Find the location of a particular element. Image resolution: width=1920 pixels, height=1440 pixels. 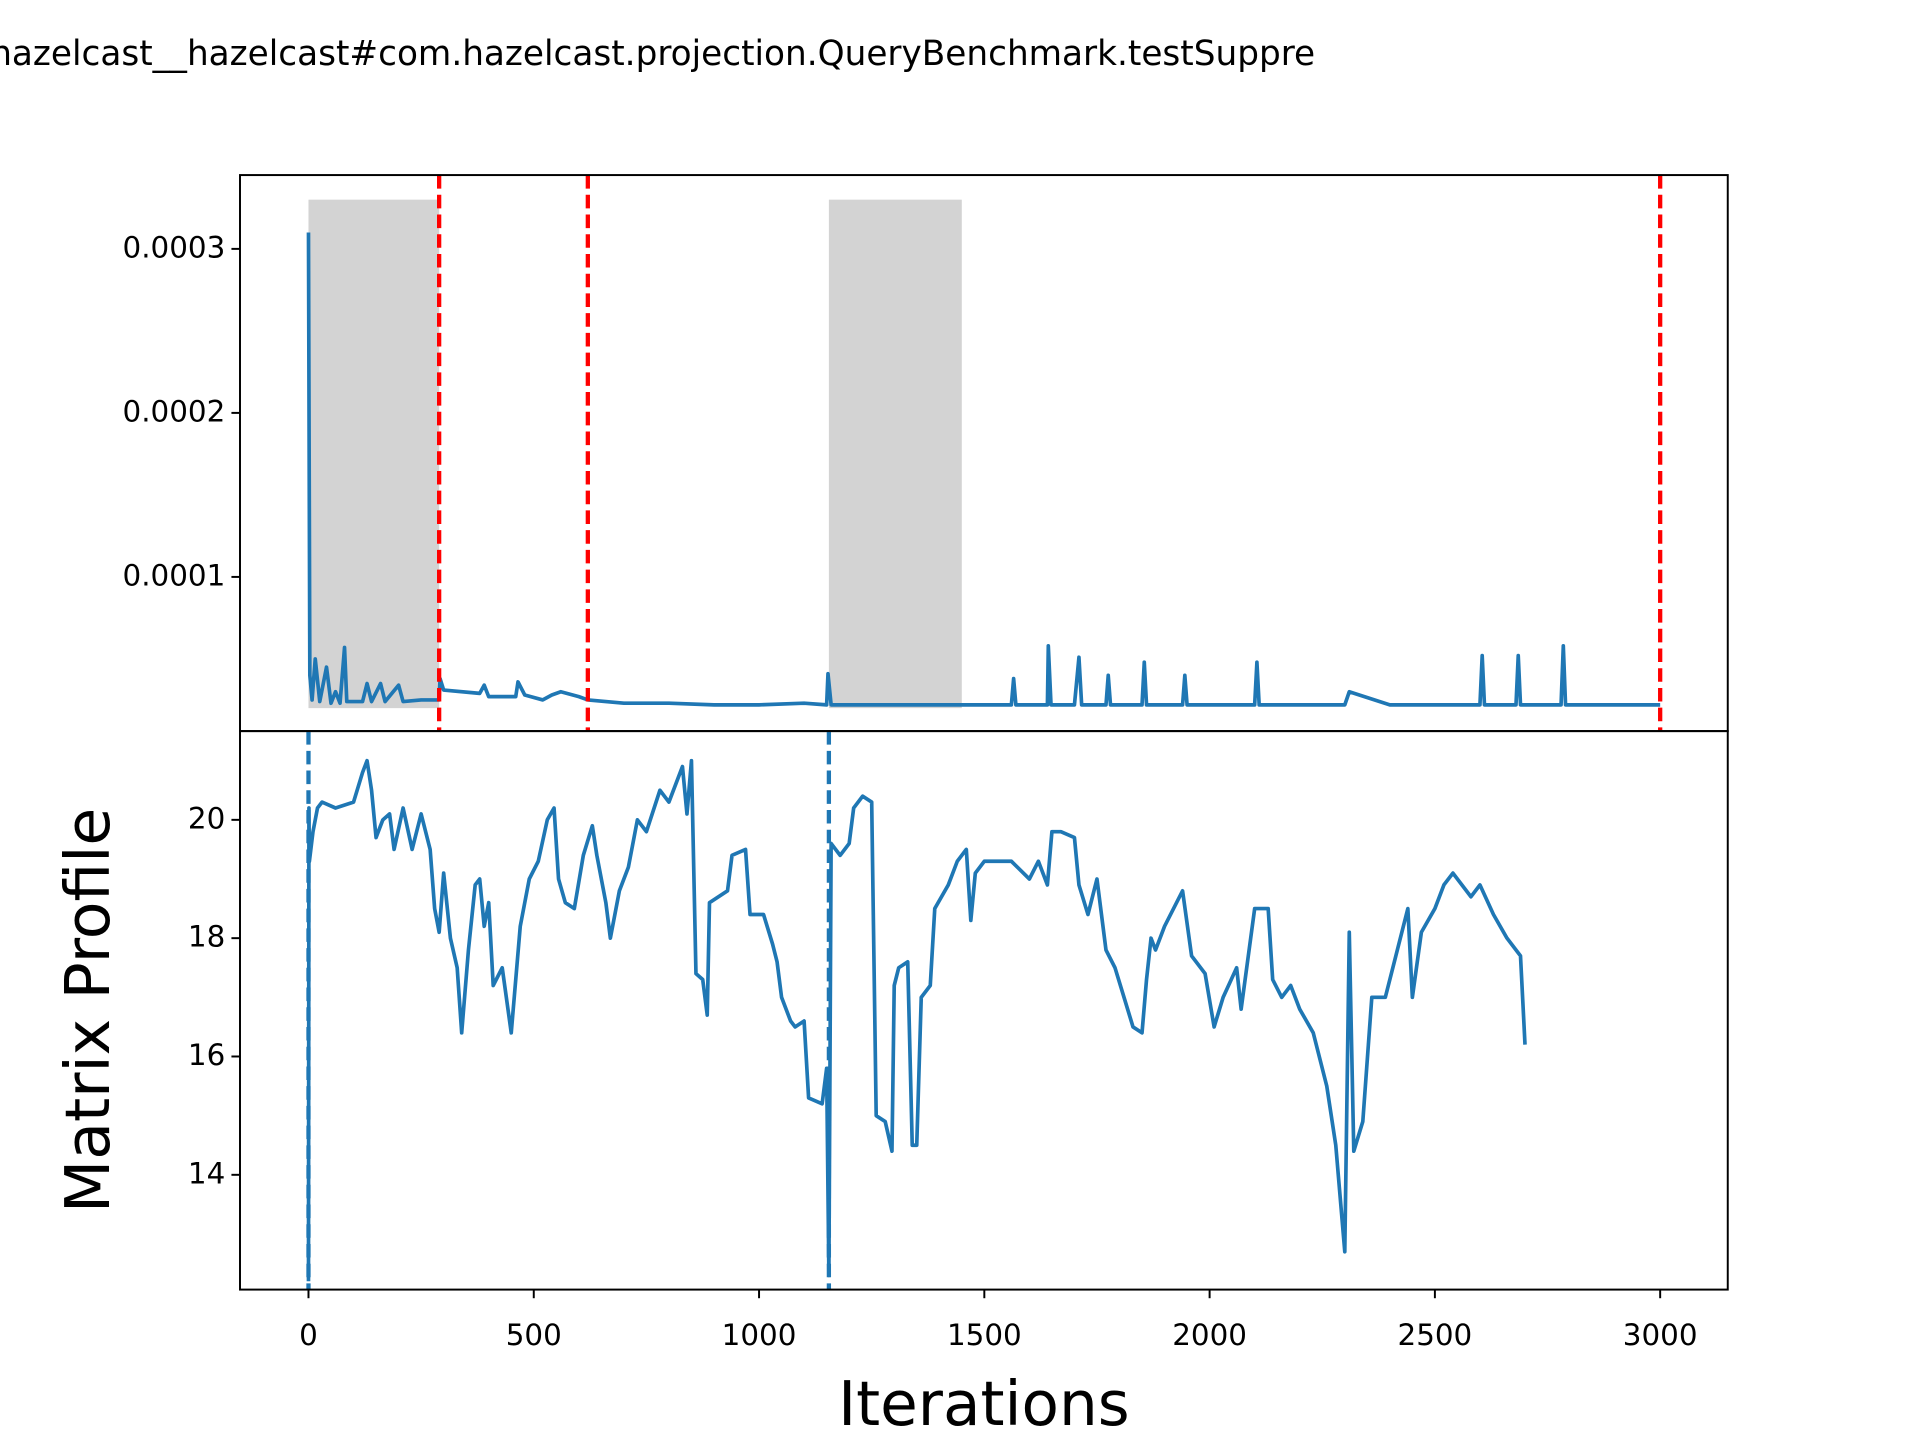

y-tick-label: 18 is located at coordinates (206, 937).